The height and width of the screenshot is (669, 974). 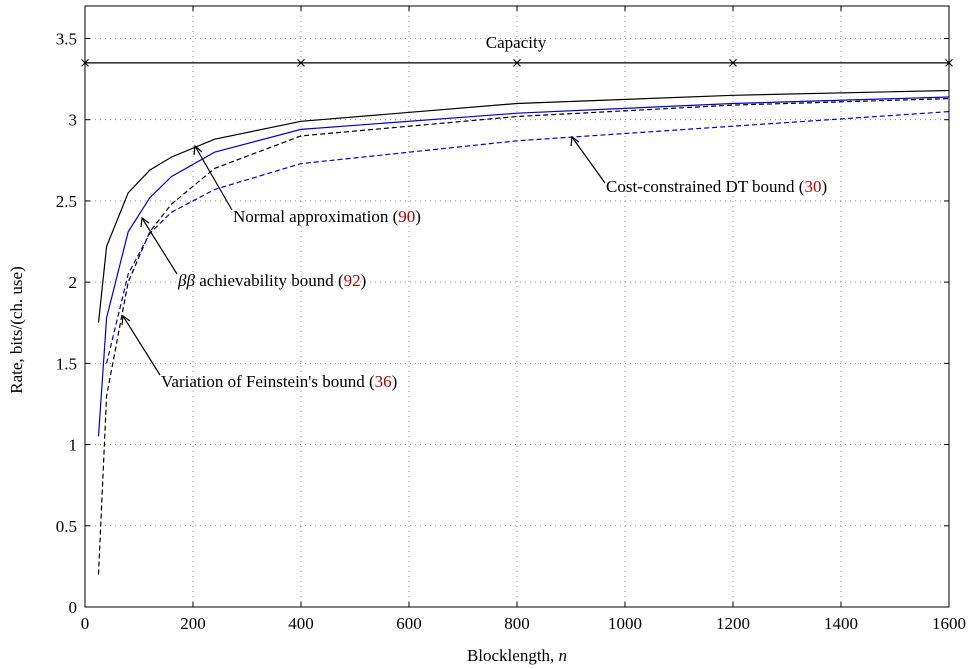 What do you see at coordinates (279, 381) in the screenshot?
I see `annotation-feinstein: Variation of Feinstein's bound (36)` at bounding box center [279, 381].